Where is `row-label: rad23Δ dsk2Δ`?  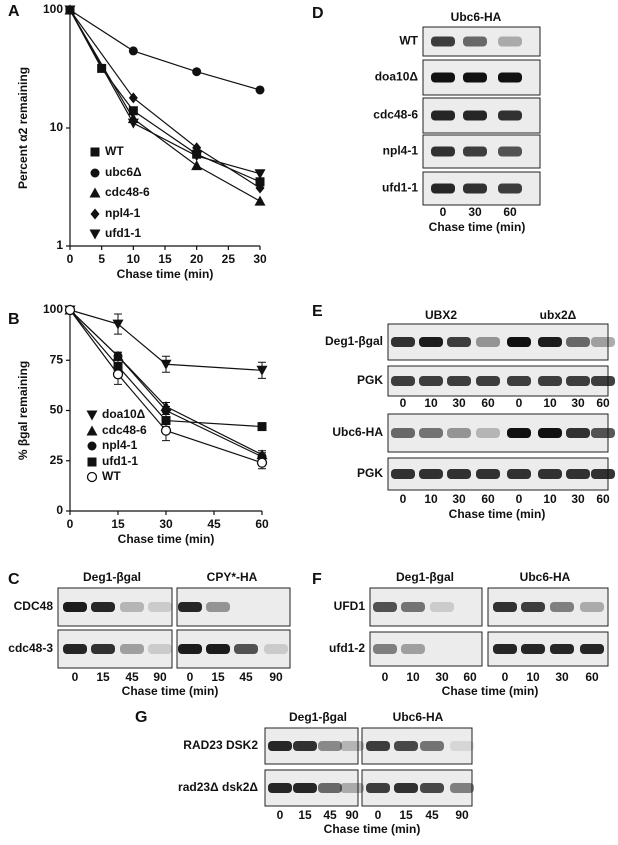 row-label: rad23Δ dsk2Δ is located at coordinates (218, 787).